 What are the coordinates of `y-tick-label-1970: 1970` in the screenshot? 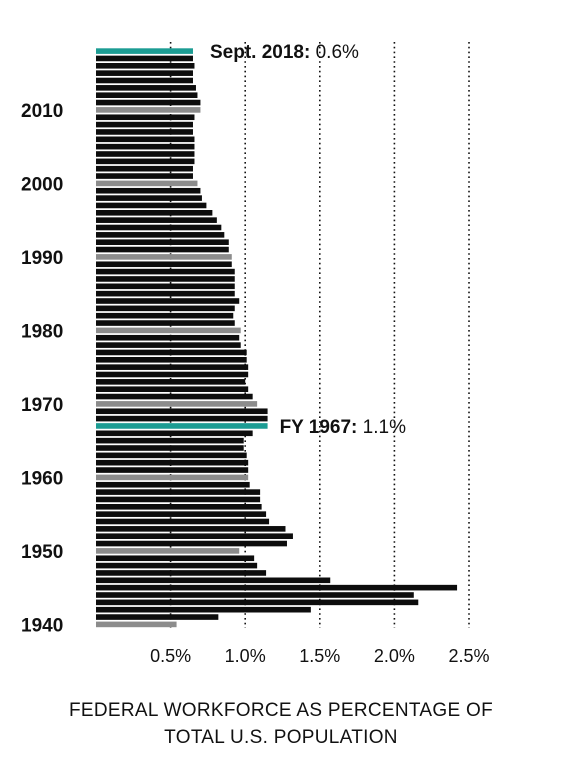 It's located at (42, 405).